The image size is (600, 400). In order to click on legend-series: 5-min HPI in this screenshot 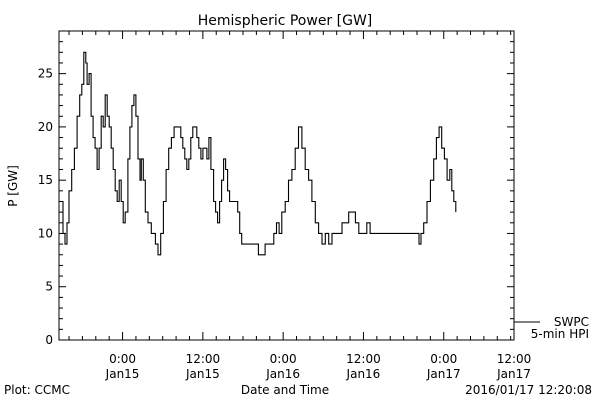, I will do `click(560, 334)`.